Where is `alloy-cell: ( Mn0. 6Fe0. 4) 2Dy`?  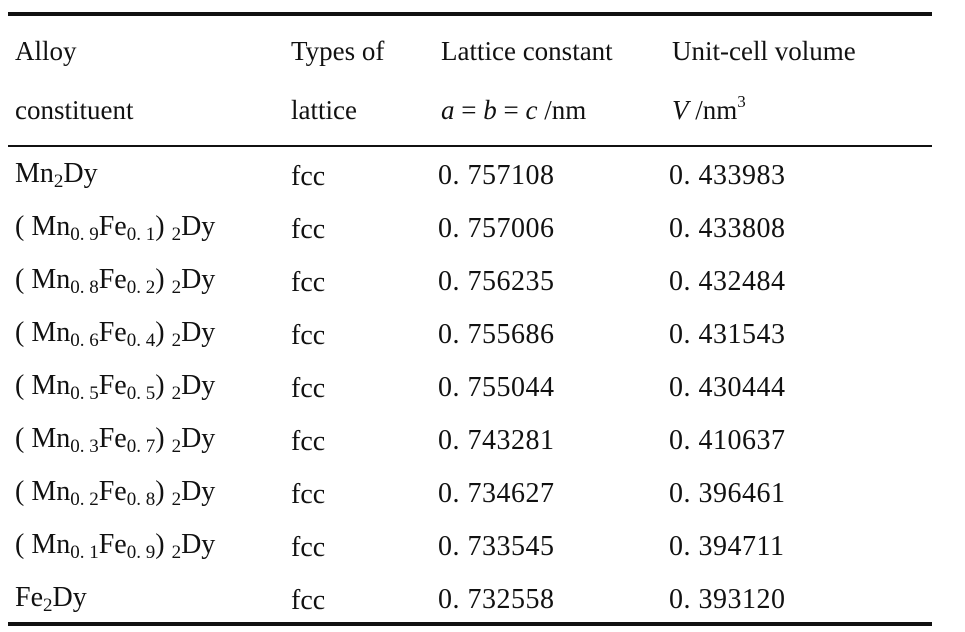 alloy-cell: ( Mn0. 6Fe0. 4) 2Dy is located at coordinates (115, 334).